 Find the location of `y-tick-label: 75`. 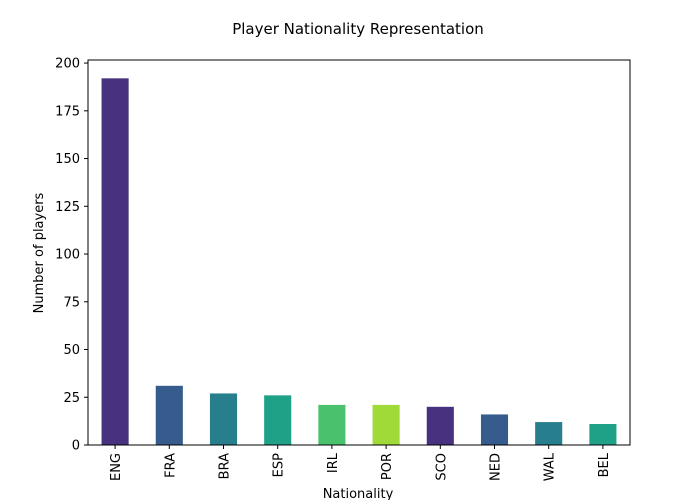

y-tick-label: 75 is located at coordinates (71, 302).